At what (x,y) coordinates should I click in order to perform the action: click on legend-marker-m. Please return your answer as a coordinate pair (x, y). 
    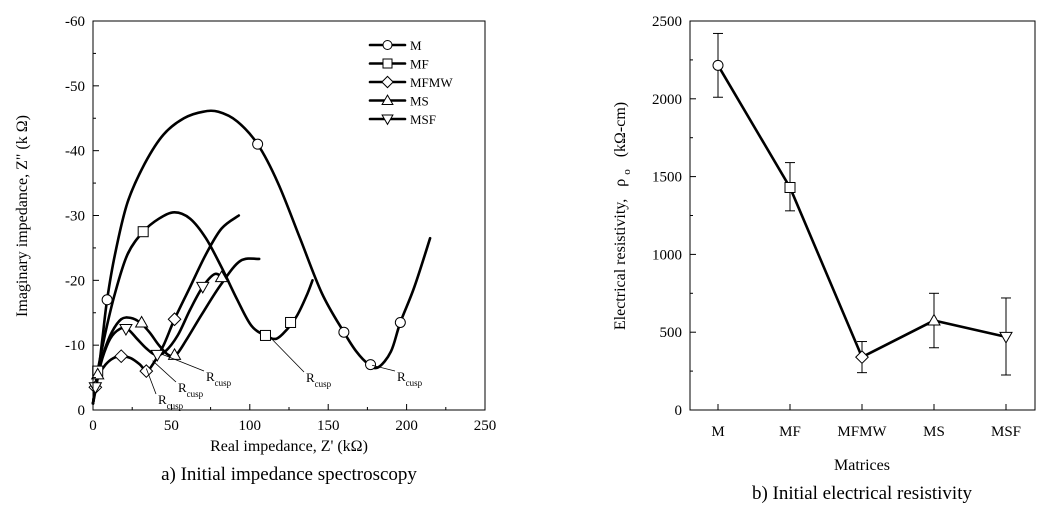
    Looking at the image, I should click on (387, 45).